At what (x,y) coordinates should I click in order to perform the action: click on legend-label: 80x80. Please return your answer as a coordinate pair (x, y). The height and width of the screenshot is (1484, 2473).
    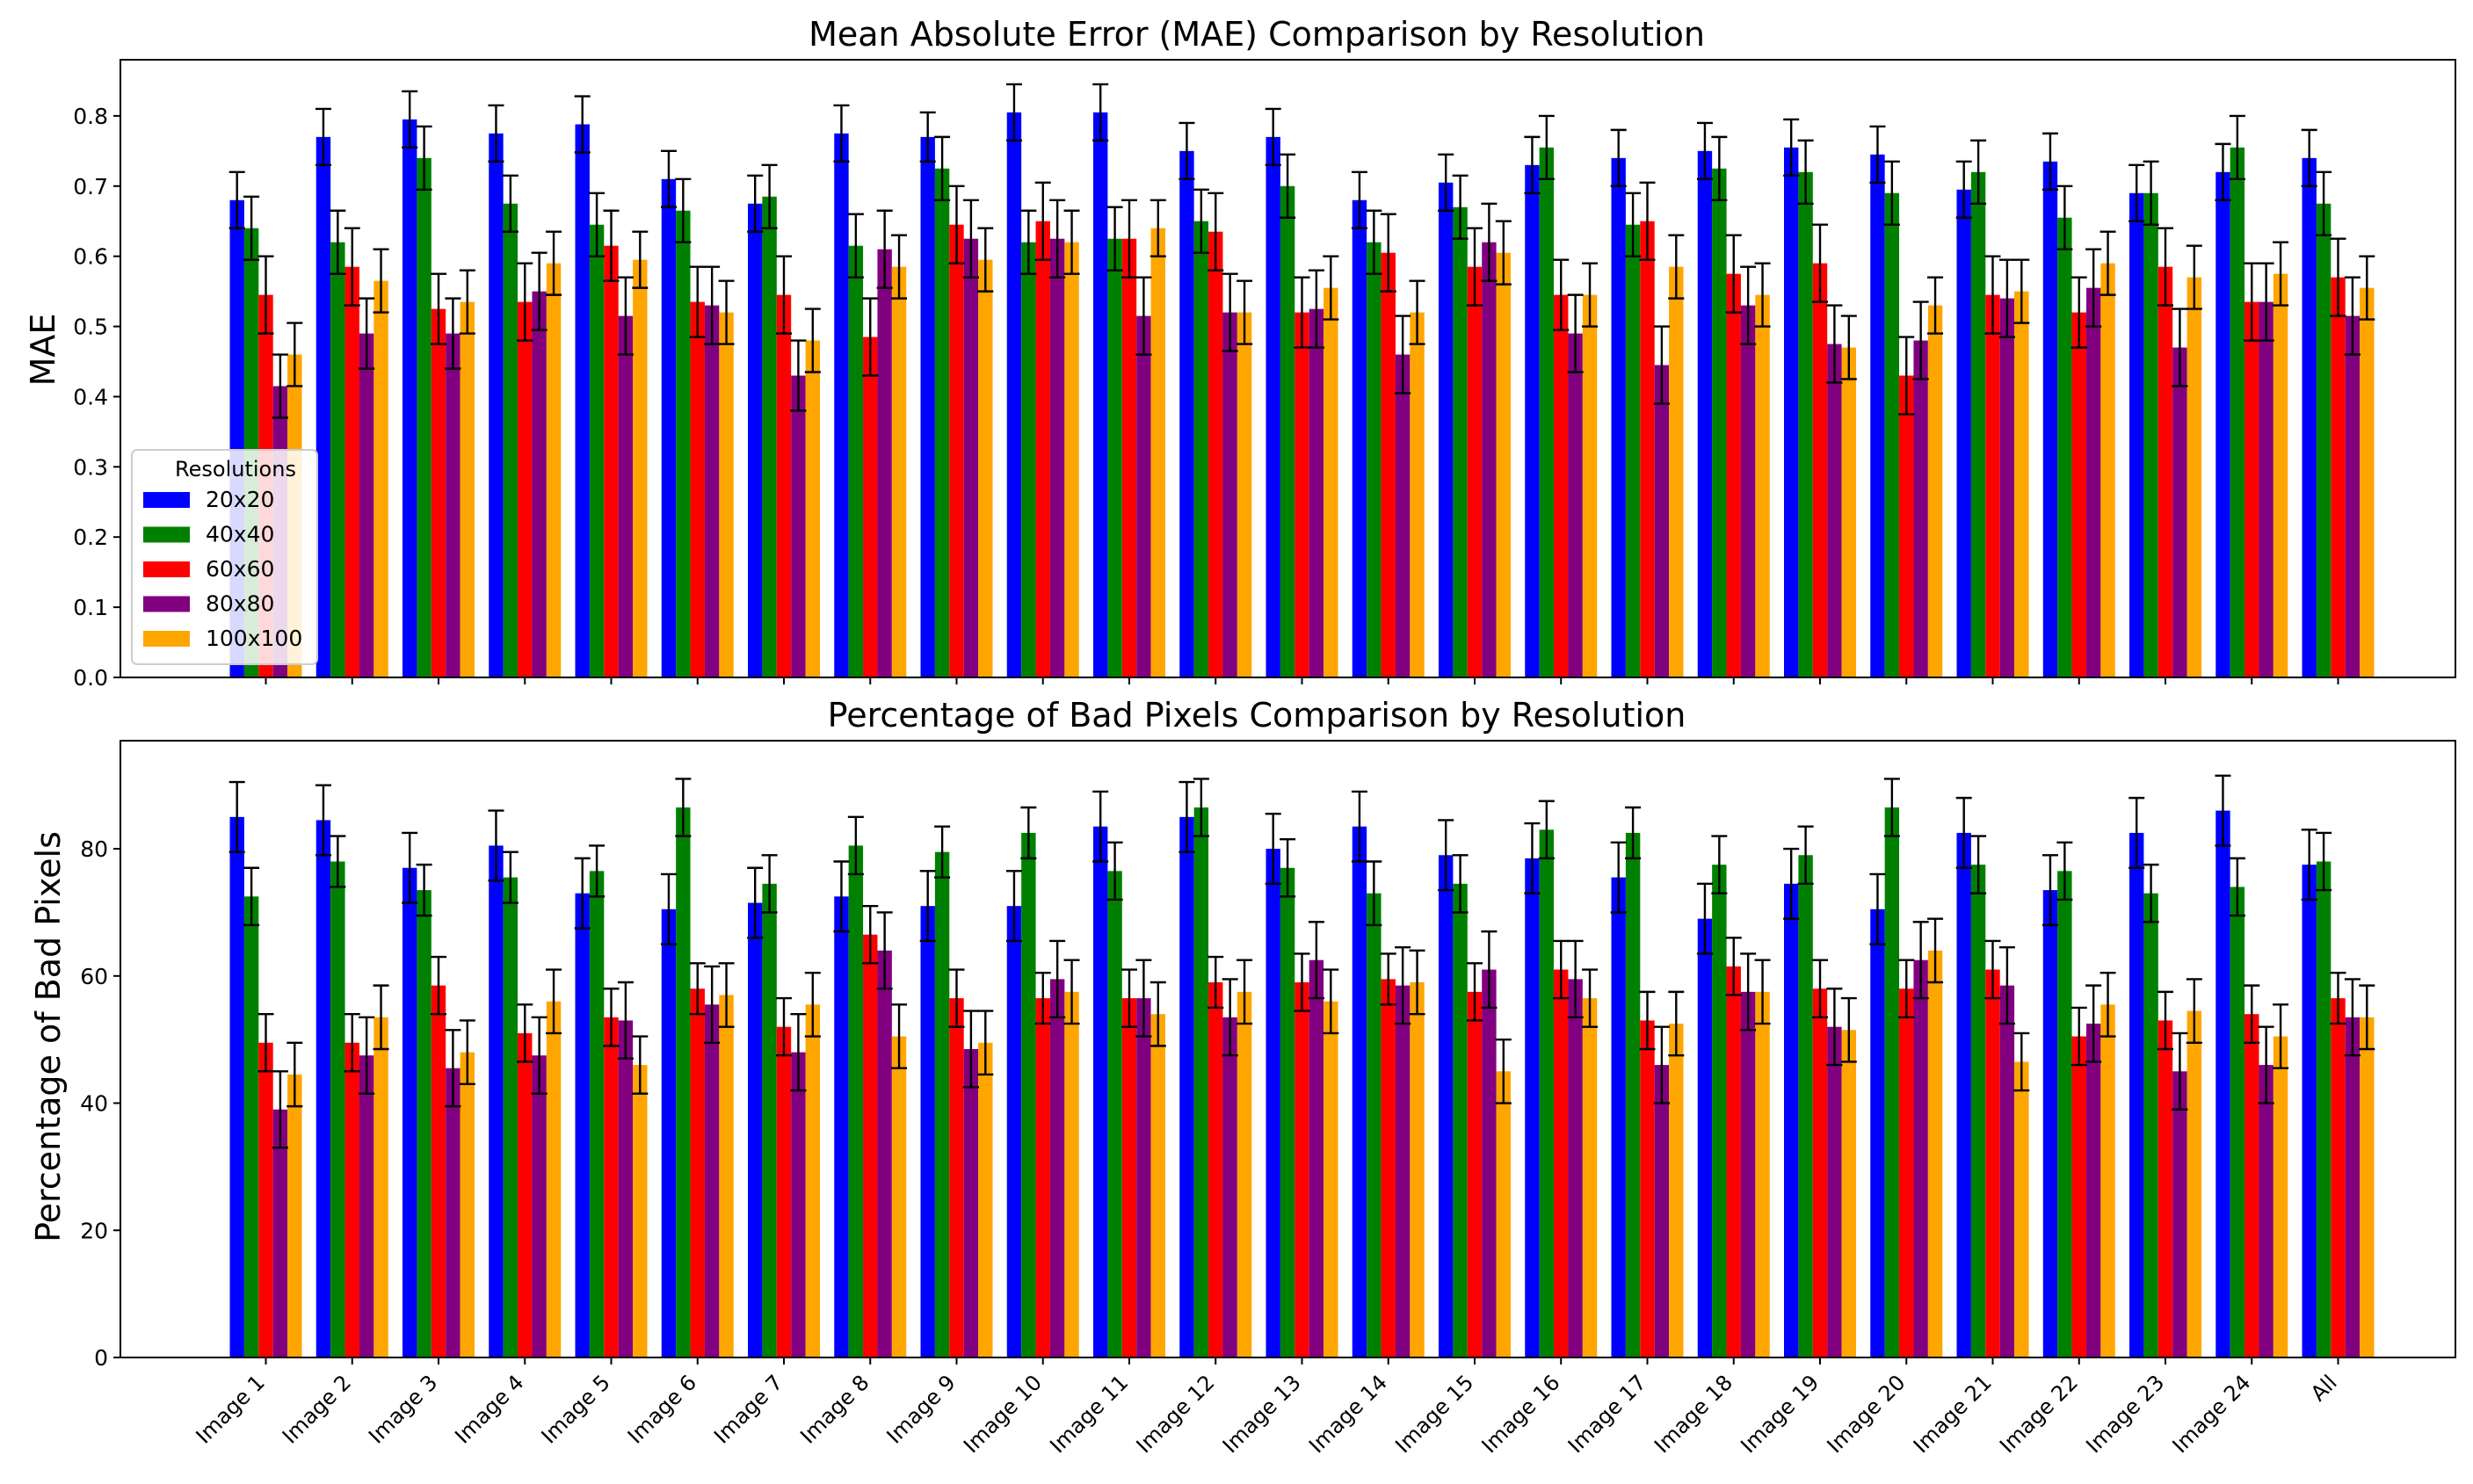
    Looking at the image, I should click on (240, 604).